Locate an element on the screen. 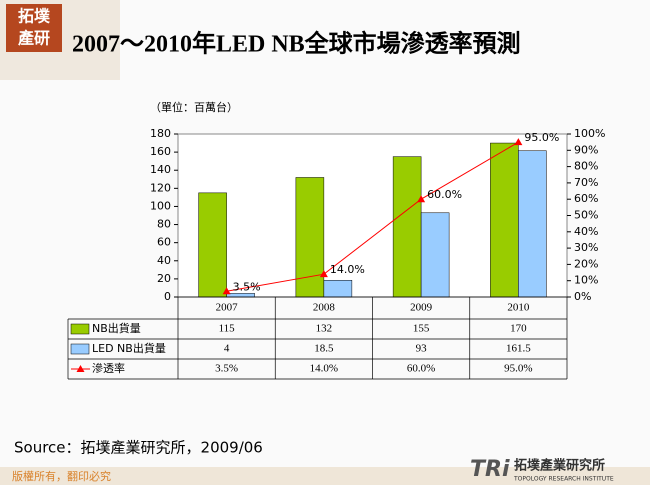 The width and height of the screenshot is (650, 485). y-tick-label: 40 is located at coordinates (164, 260).